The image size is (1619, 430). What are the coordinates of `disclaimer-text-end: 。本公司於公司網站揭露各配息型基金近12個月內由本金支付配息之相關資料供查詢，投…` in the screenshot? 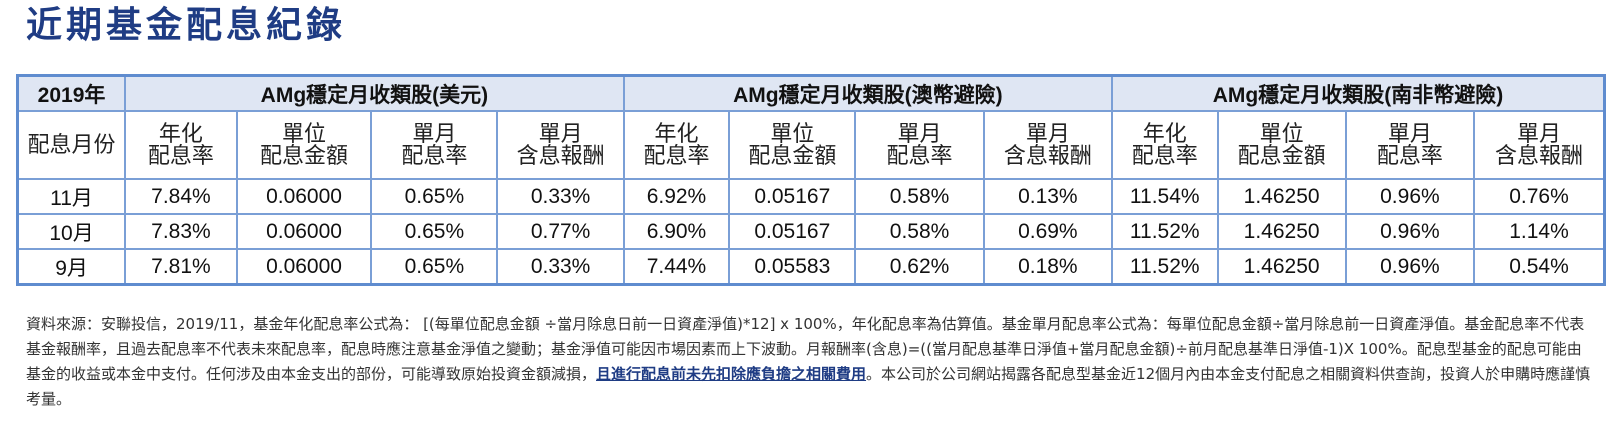 It's located at (808, 386).